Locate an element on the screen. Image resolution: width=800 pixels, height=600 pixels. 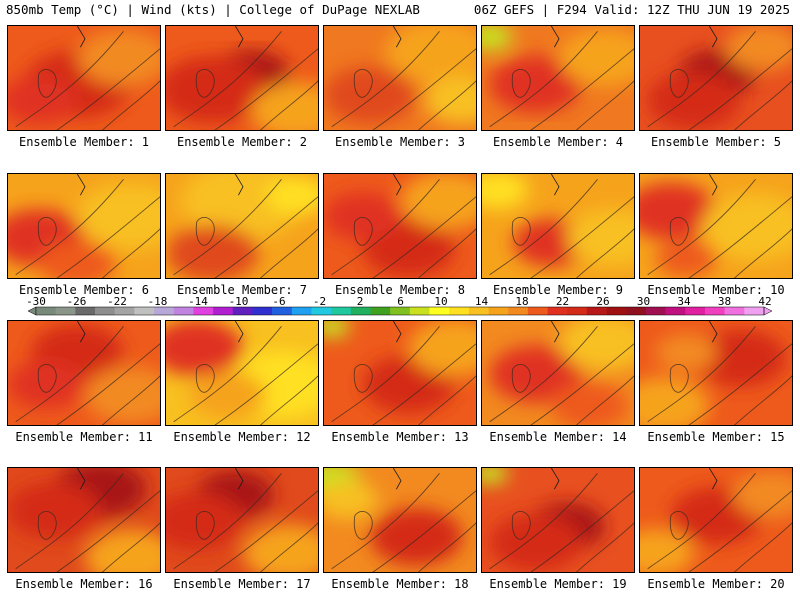
ensemble-member-label: Ensemble Member: 13 is located at coordinates (400, 437).